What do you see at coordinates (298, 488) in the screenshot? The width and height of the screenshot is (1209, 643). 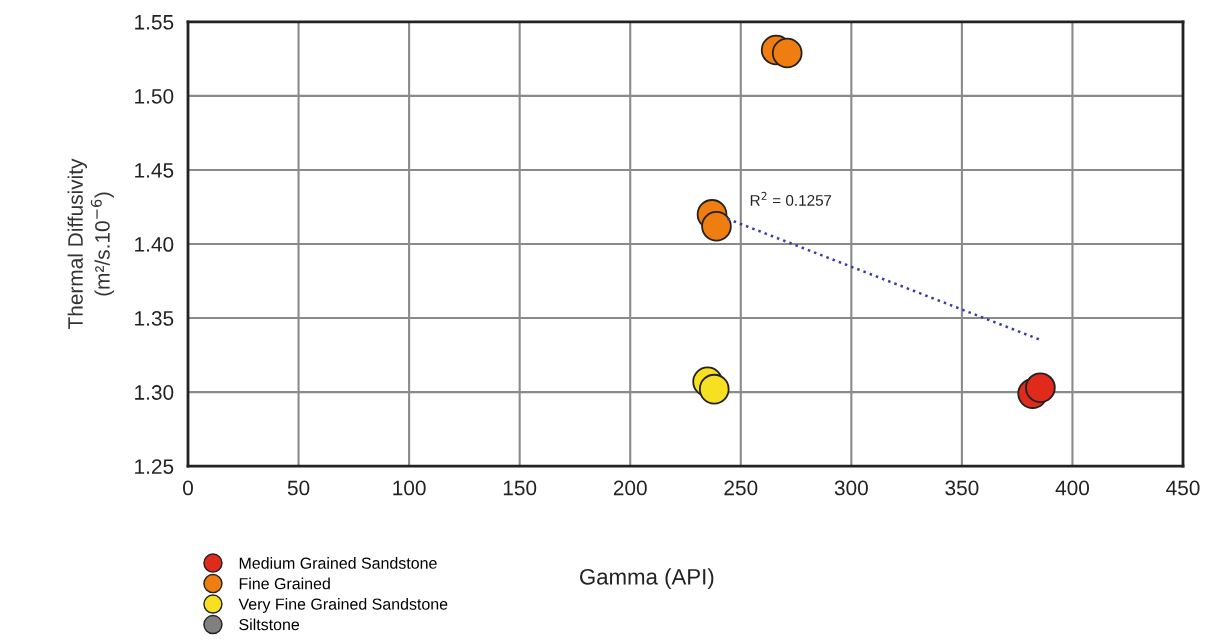 I see `x-tick-label: 50` at bounding box center [298, 488].